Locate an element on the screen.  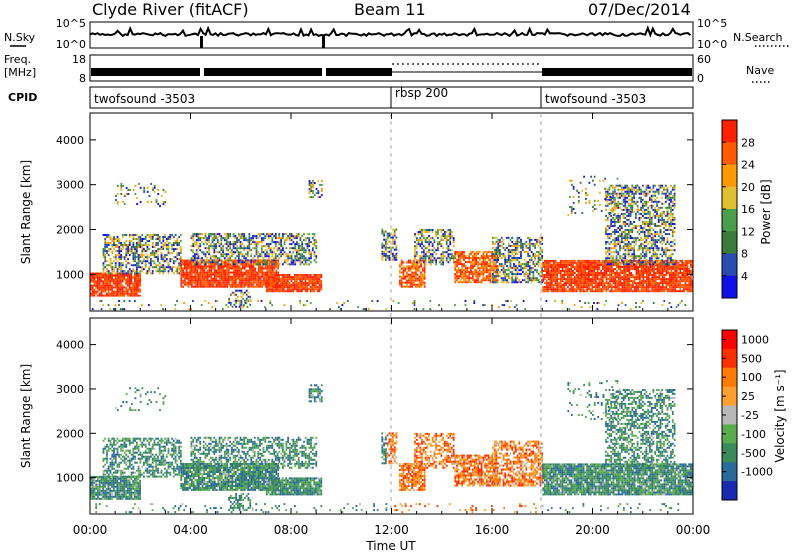
cpid-segment: rbsp 200 is located at coordinates (421, 93).